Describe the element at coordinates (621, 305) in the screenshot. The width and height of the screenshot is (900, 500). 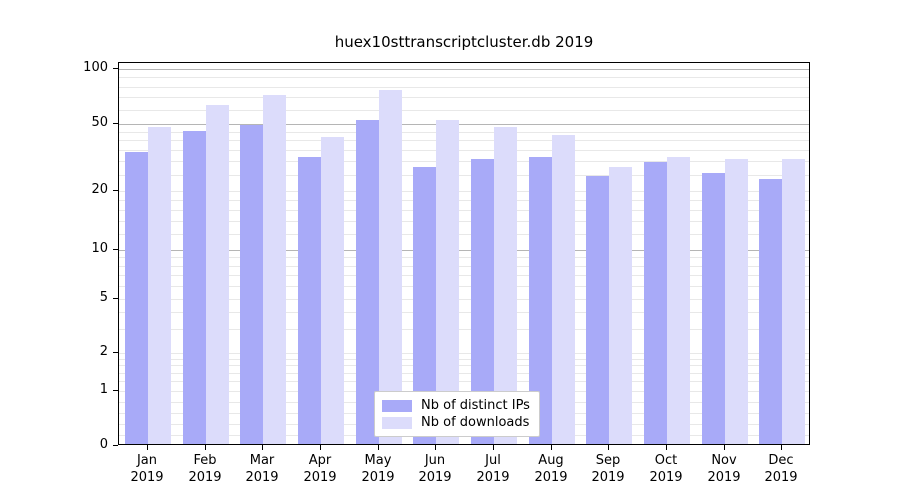
I see `bar-sep-downloads` at that location.